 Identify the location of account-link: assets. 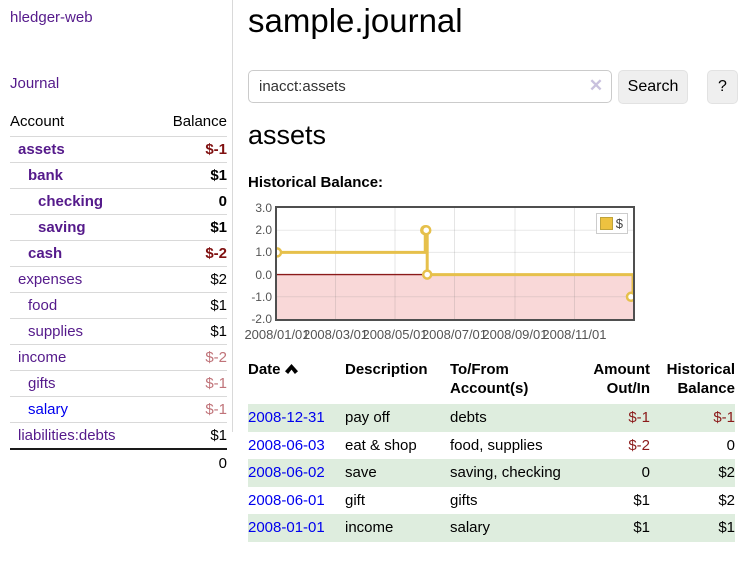
(41, 149).